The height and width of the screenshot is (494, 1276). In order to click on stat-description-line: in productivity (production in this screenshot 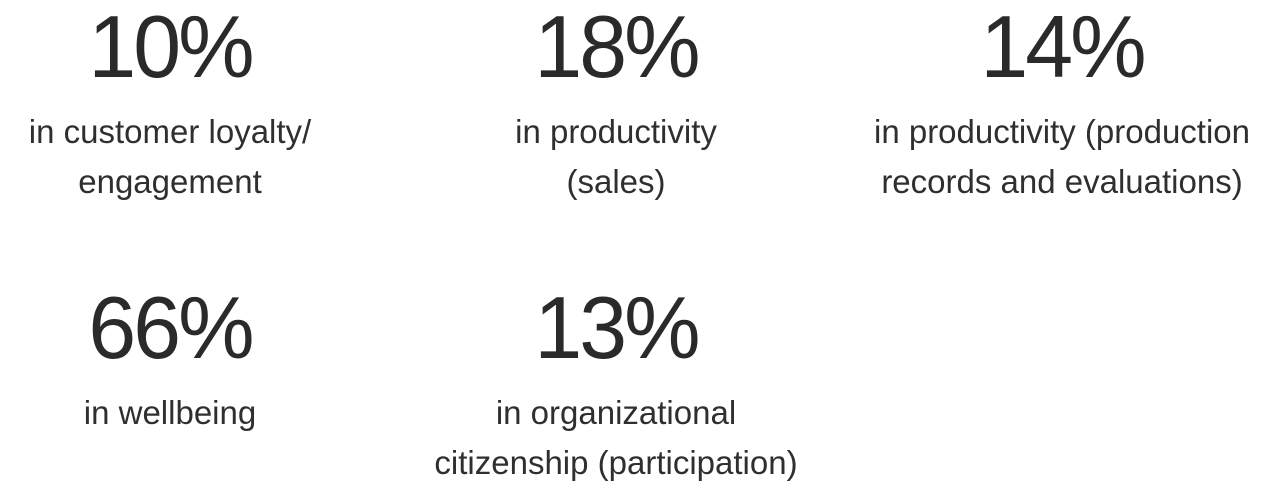, I will do `click(1062, 131)`.